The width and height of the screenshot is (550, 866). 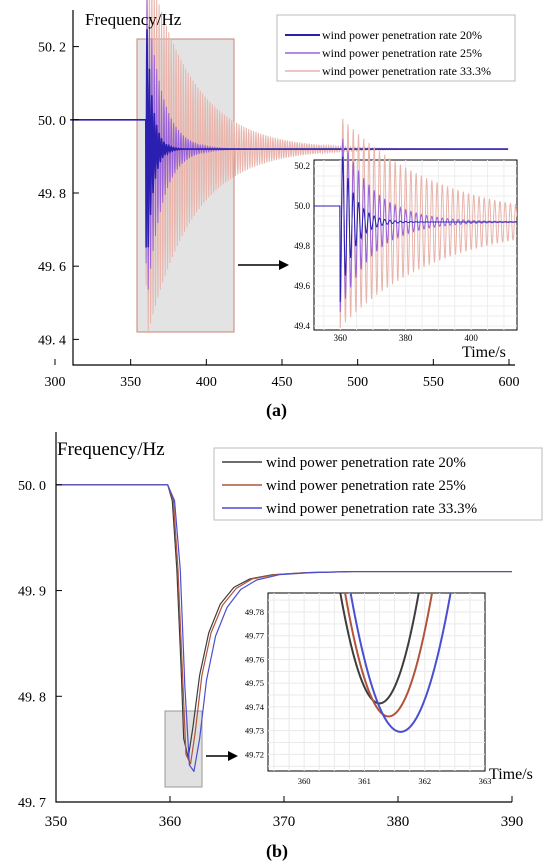 I want to click on legend-label-b-333: wind power penetration rate 33.3%, so click(x=371, y=509).